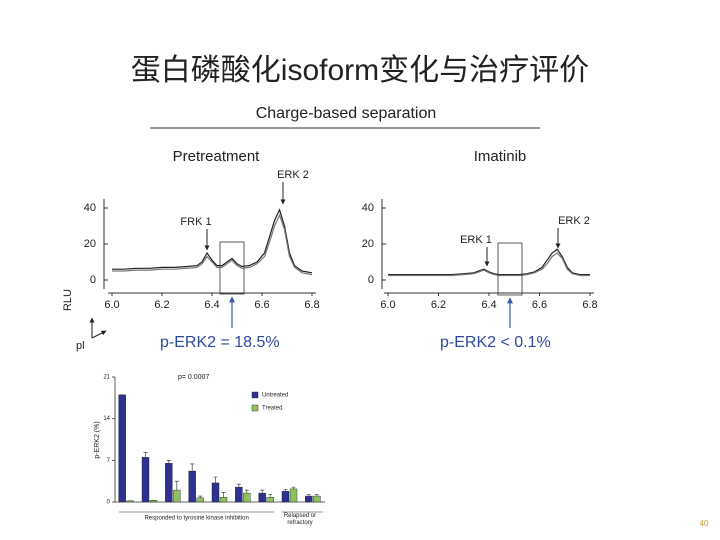  I want to click on summary: p-ERK2 = 18.5%, so click(220, 342).